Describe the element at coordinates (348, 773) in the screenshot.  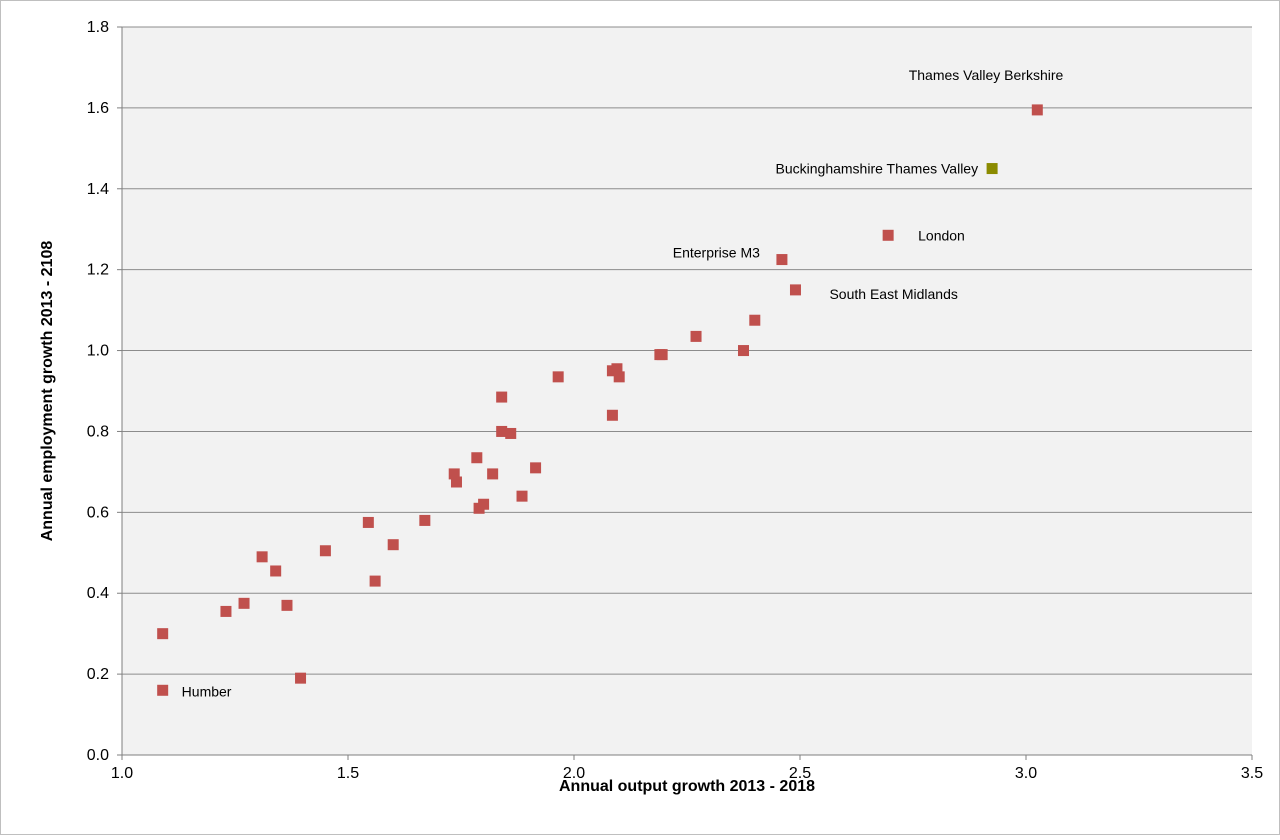
I see `x-tick-label: 1.5` at that location.